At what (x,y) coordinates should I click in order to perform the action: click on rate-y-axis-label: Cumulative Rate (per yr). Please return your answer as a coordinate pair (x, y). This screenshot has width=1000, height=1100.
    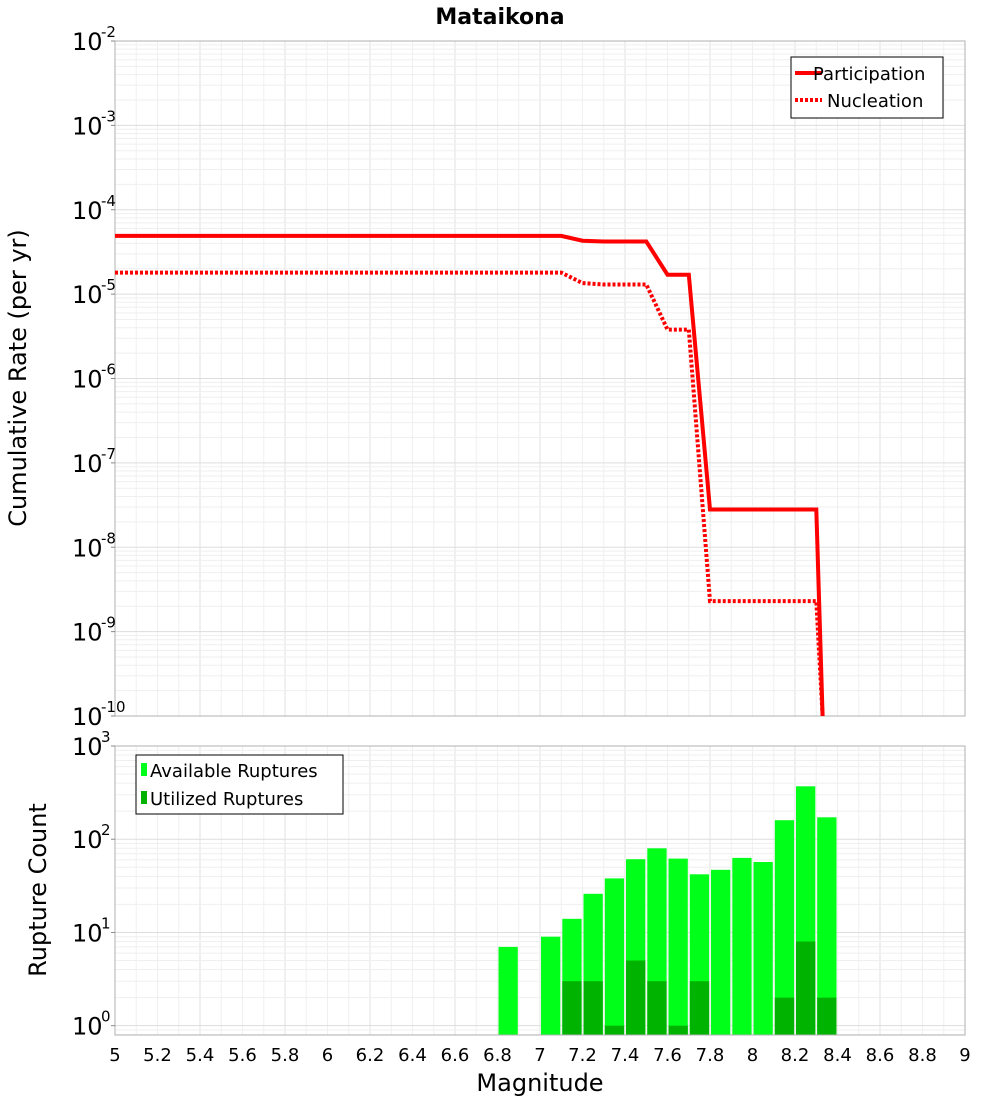
    Looking at the image, I should click on (18, 378).